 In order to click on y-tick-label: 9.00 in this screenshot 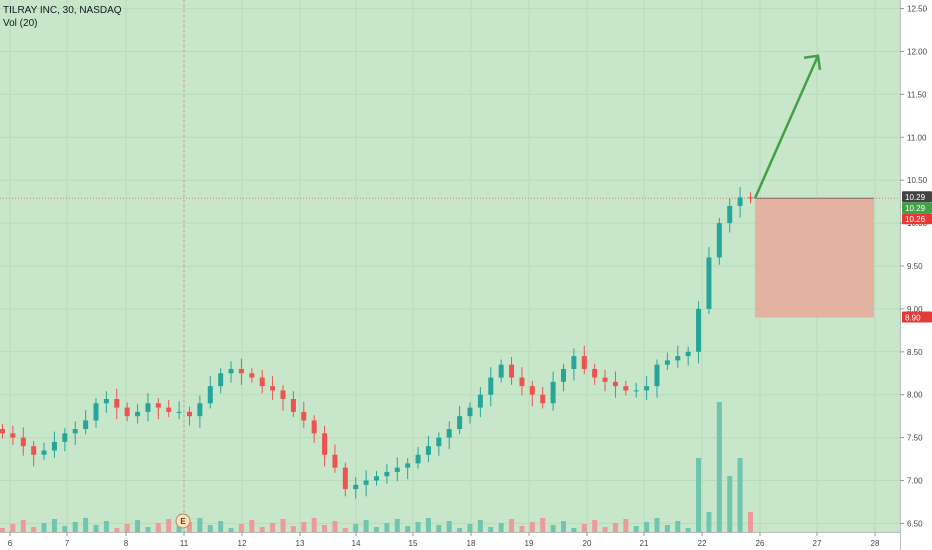, I will do `click(915, 309)`.